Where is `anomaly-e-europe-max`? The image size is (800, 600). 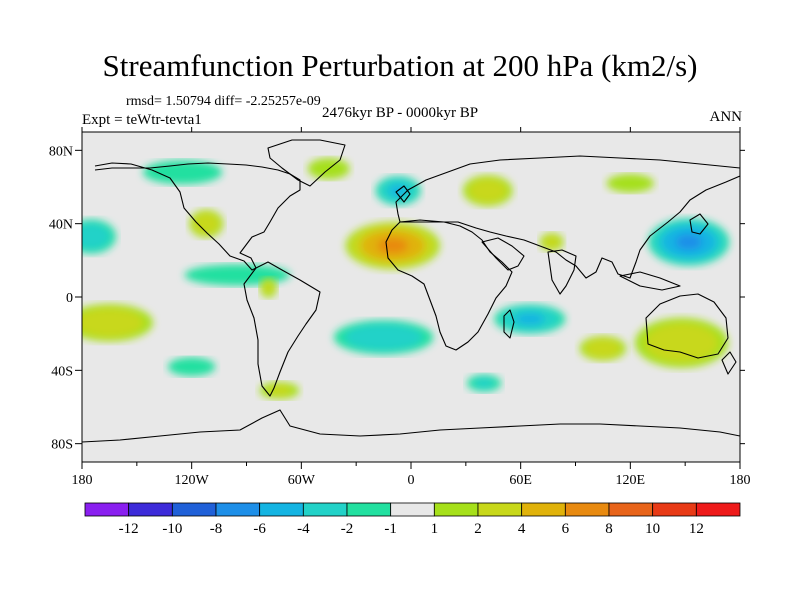
anomaly-e-europe-max is located at coordinates (487, 191).